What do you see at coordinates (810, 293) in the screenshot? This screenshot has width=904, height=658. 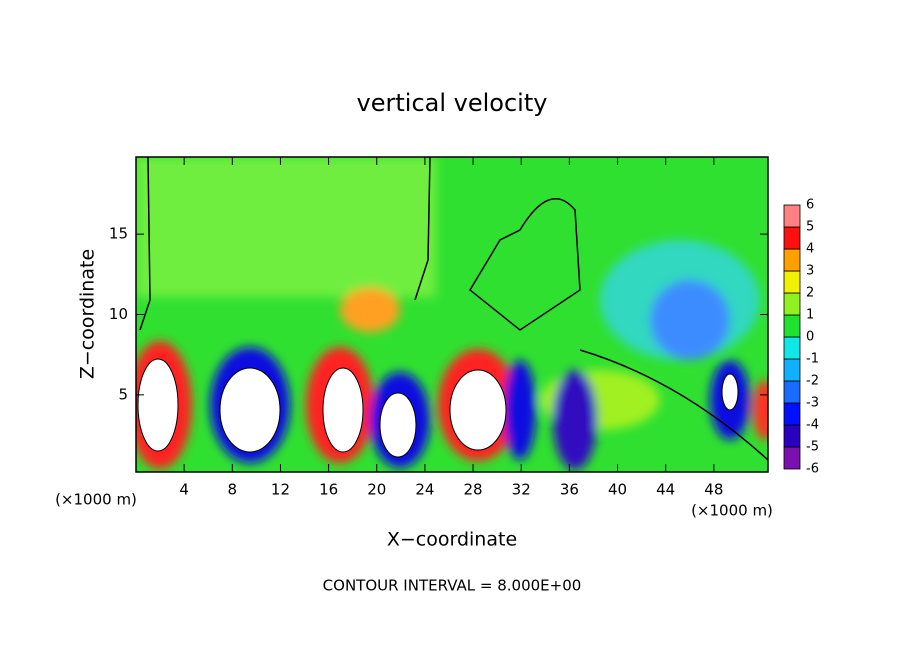 I see `colorbar-tick-label: 2` at bounding box center [810, 293].